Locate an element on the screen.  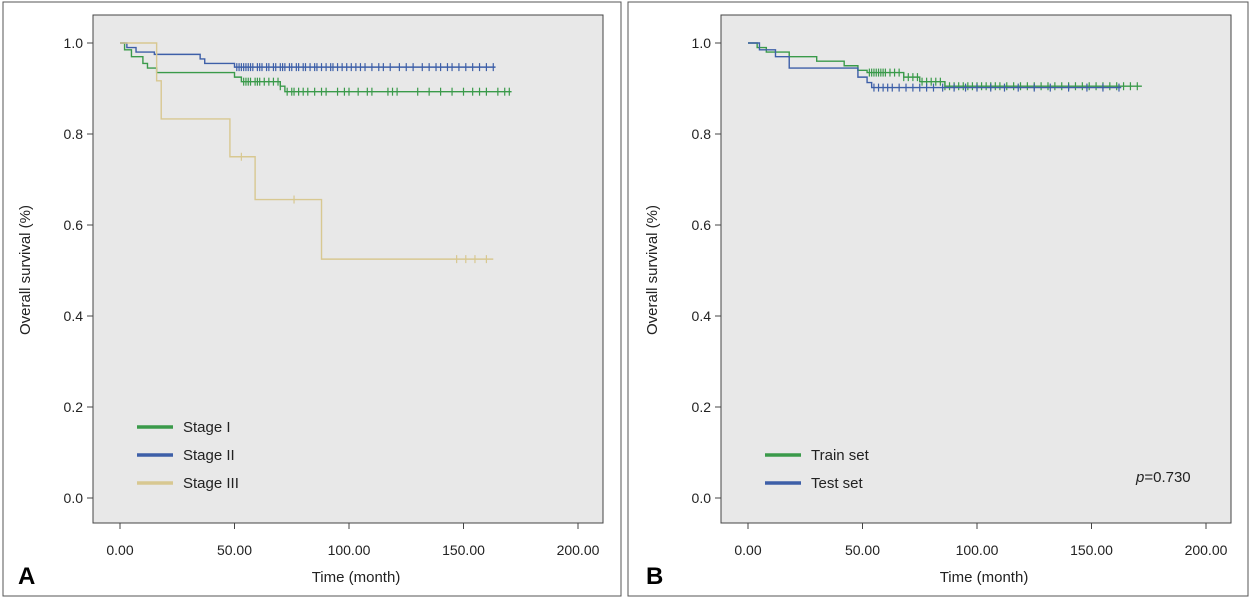
panel-a-series-stage-iii is located at coordinates (307, 153).